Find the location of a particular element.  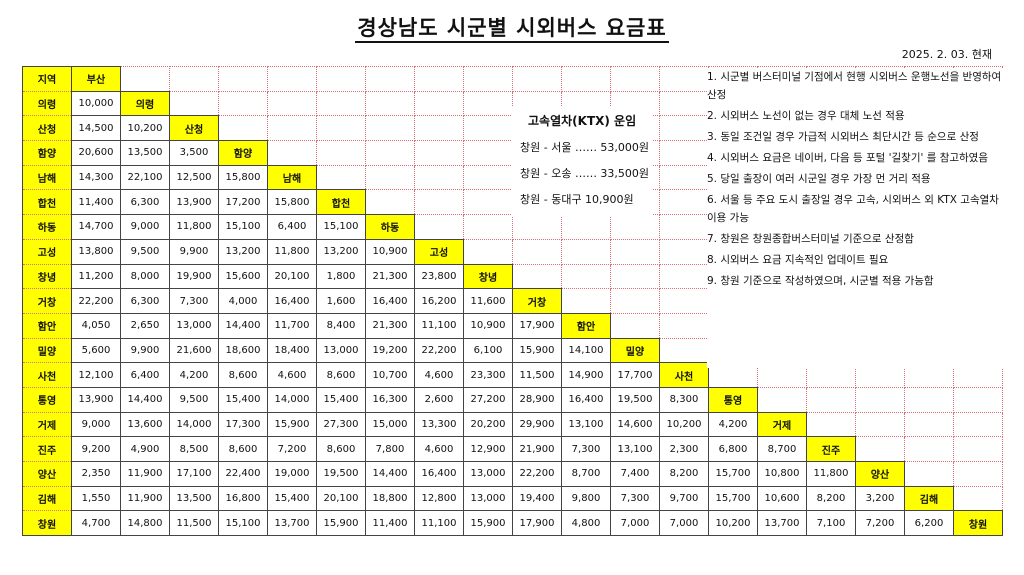

fare-cell: 13,000 is located at coordinates (194, 325).